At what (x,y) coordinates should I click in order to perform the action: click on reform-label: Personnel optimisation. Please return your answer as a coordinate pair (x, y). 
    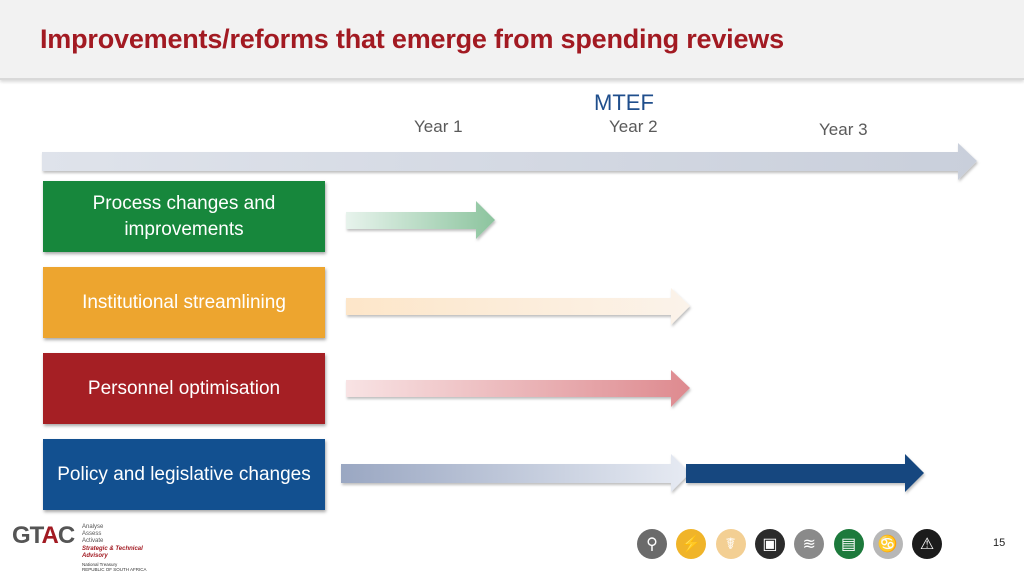
    Looking at the image, I should click on (184, 388).